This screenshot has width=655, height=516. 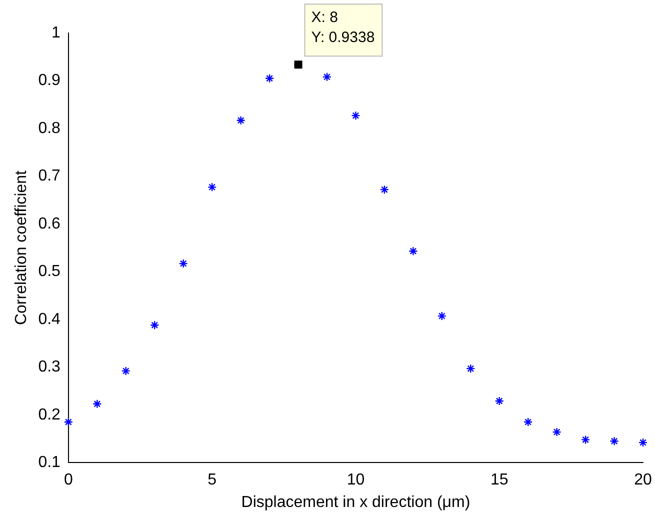 What do you see at coordinates (49, 81) in the screenshot?
I see `y-tick-label: 0.9` at bounding box center [49, 81].